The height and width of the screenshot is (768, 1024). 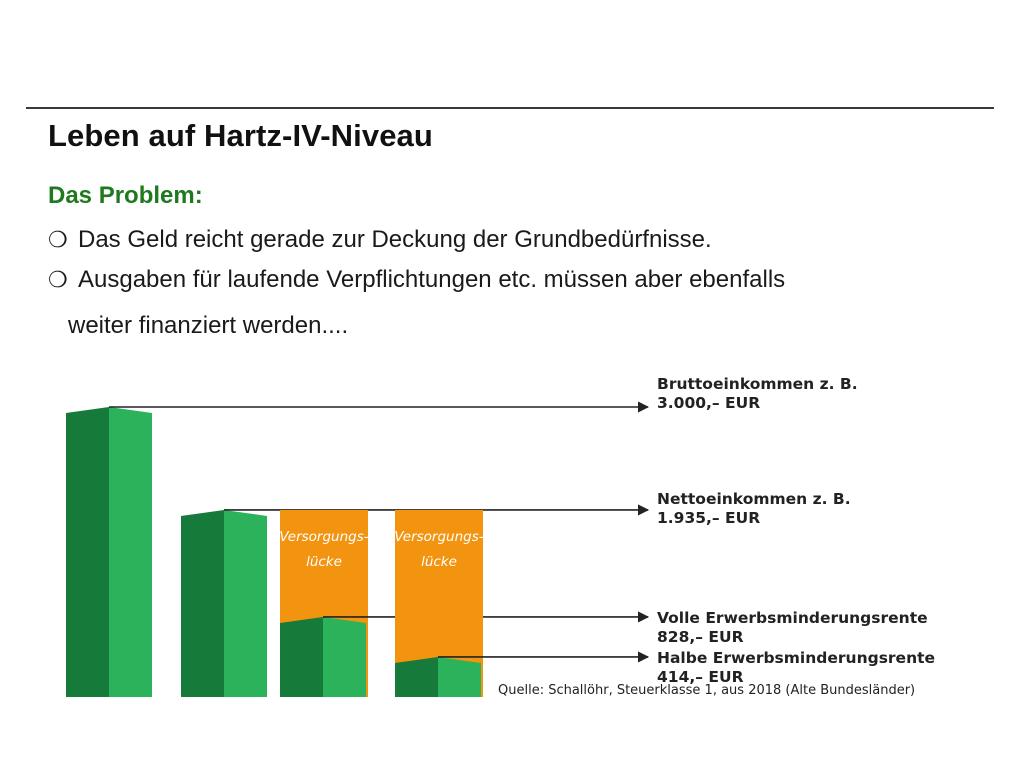 I want to click on annotation-value: 3.000,– EUR, so click(x=708, y=403).